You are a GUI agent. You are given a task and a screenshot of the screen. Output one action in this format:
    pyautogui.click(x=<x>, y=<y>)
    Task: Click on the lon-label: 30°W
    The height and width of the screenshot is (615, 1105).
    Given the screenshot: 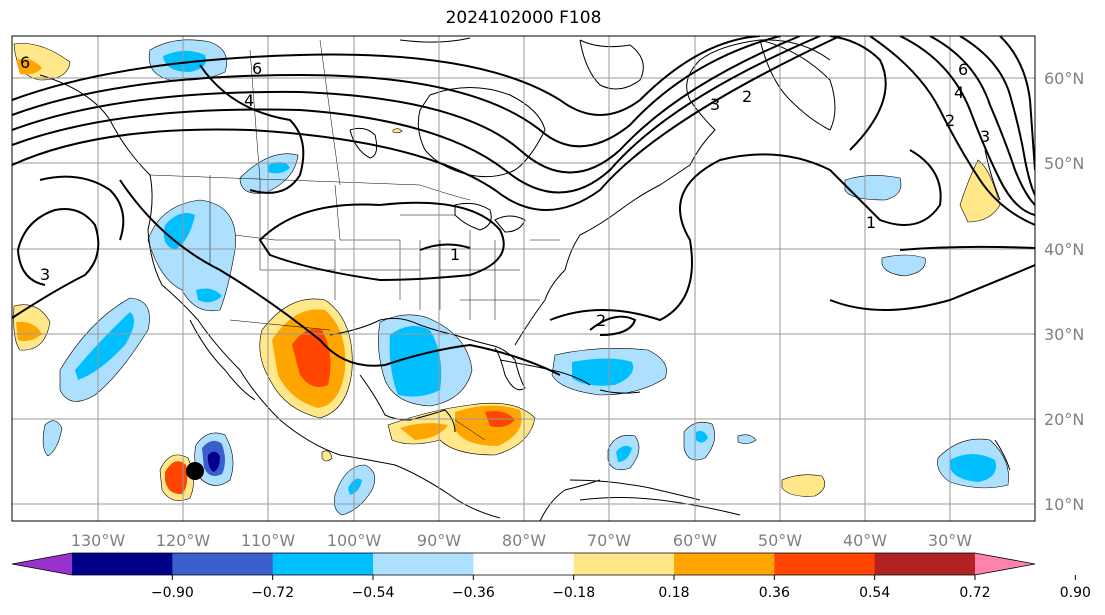 What is the action you would take?
    pyautogui.click(x=950, y=540)
    